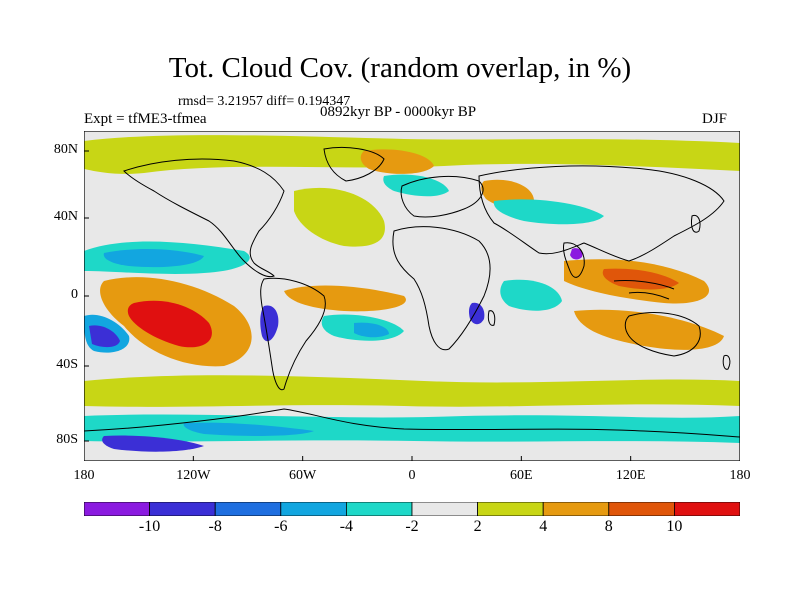  Describe the element at coordinates (662, 334) in the screenshot. I see `coast-australia` at that location.